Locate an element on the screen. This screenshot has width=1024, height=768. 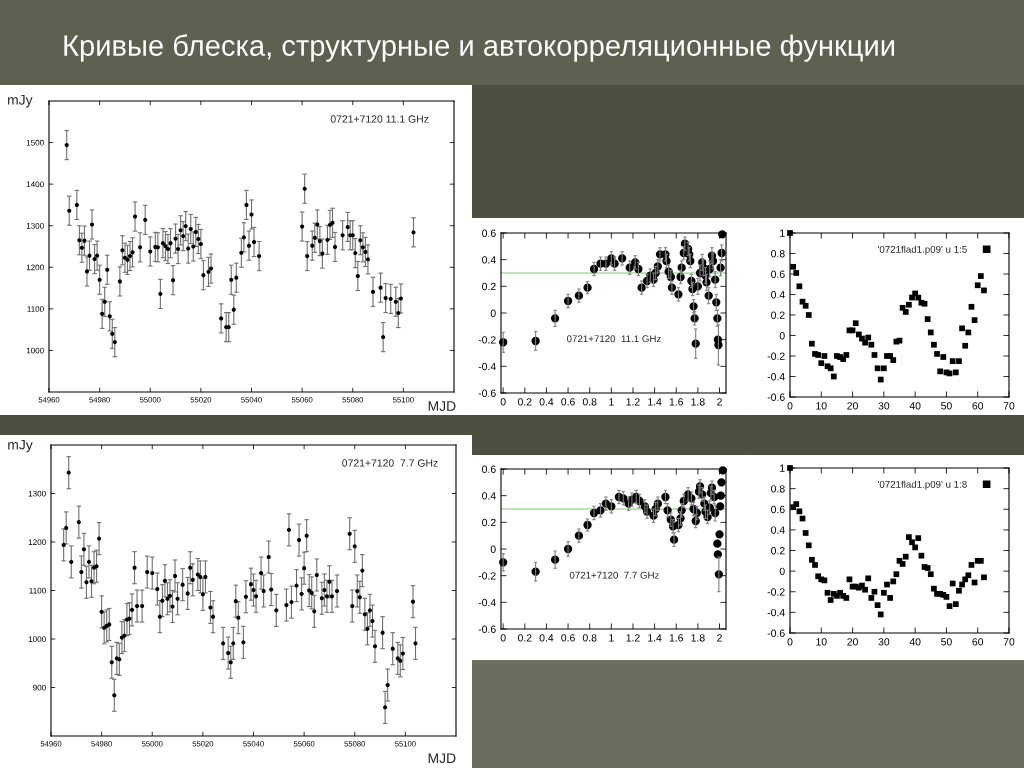
y-tick-label: 900 is located at coordinates (39, 687).